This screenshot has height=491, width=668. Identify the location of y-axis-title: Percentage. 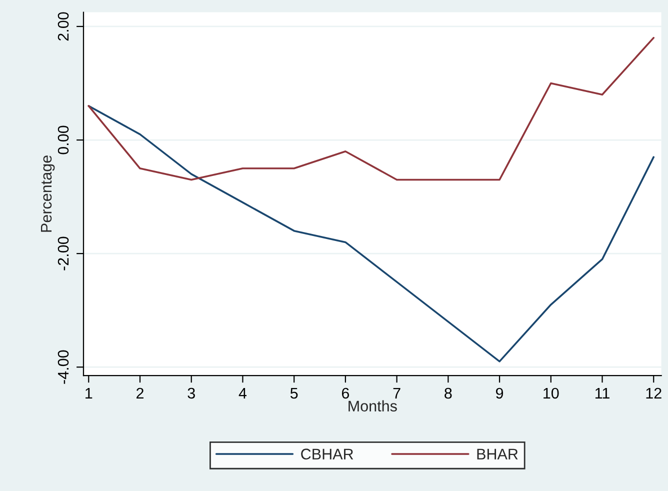
(47, 194).